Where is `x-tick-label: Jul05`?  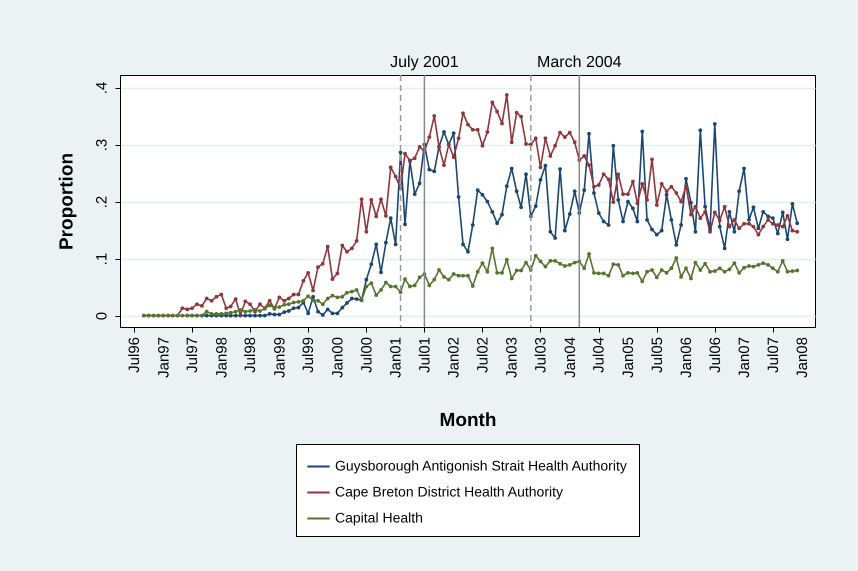 x-tick-label: Jul05 is located at coordinates (657, 355).